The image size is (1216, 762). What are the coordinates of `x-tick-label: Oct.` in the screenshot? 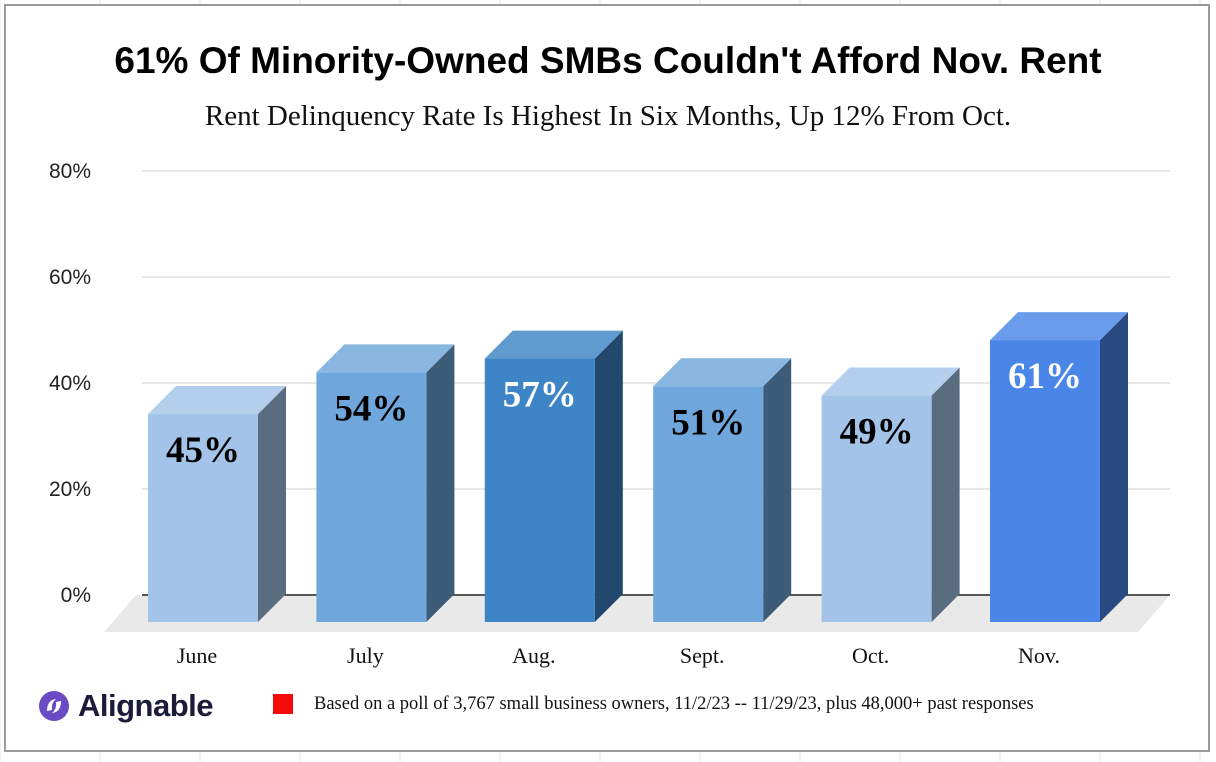 It's located at (870, 655).